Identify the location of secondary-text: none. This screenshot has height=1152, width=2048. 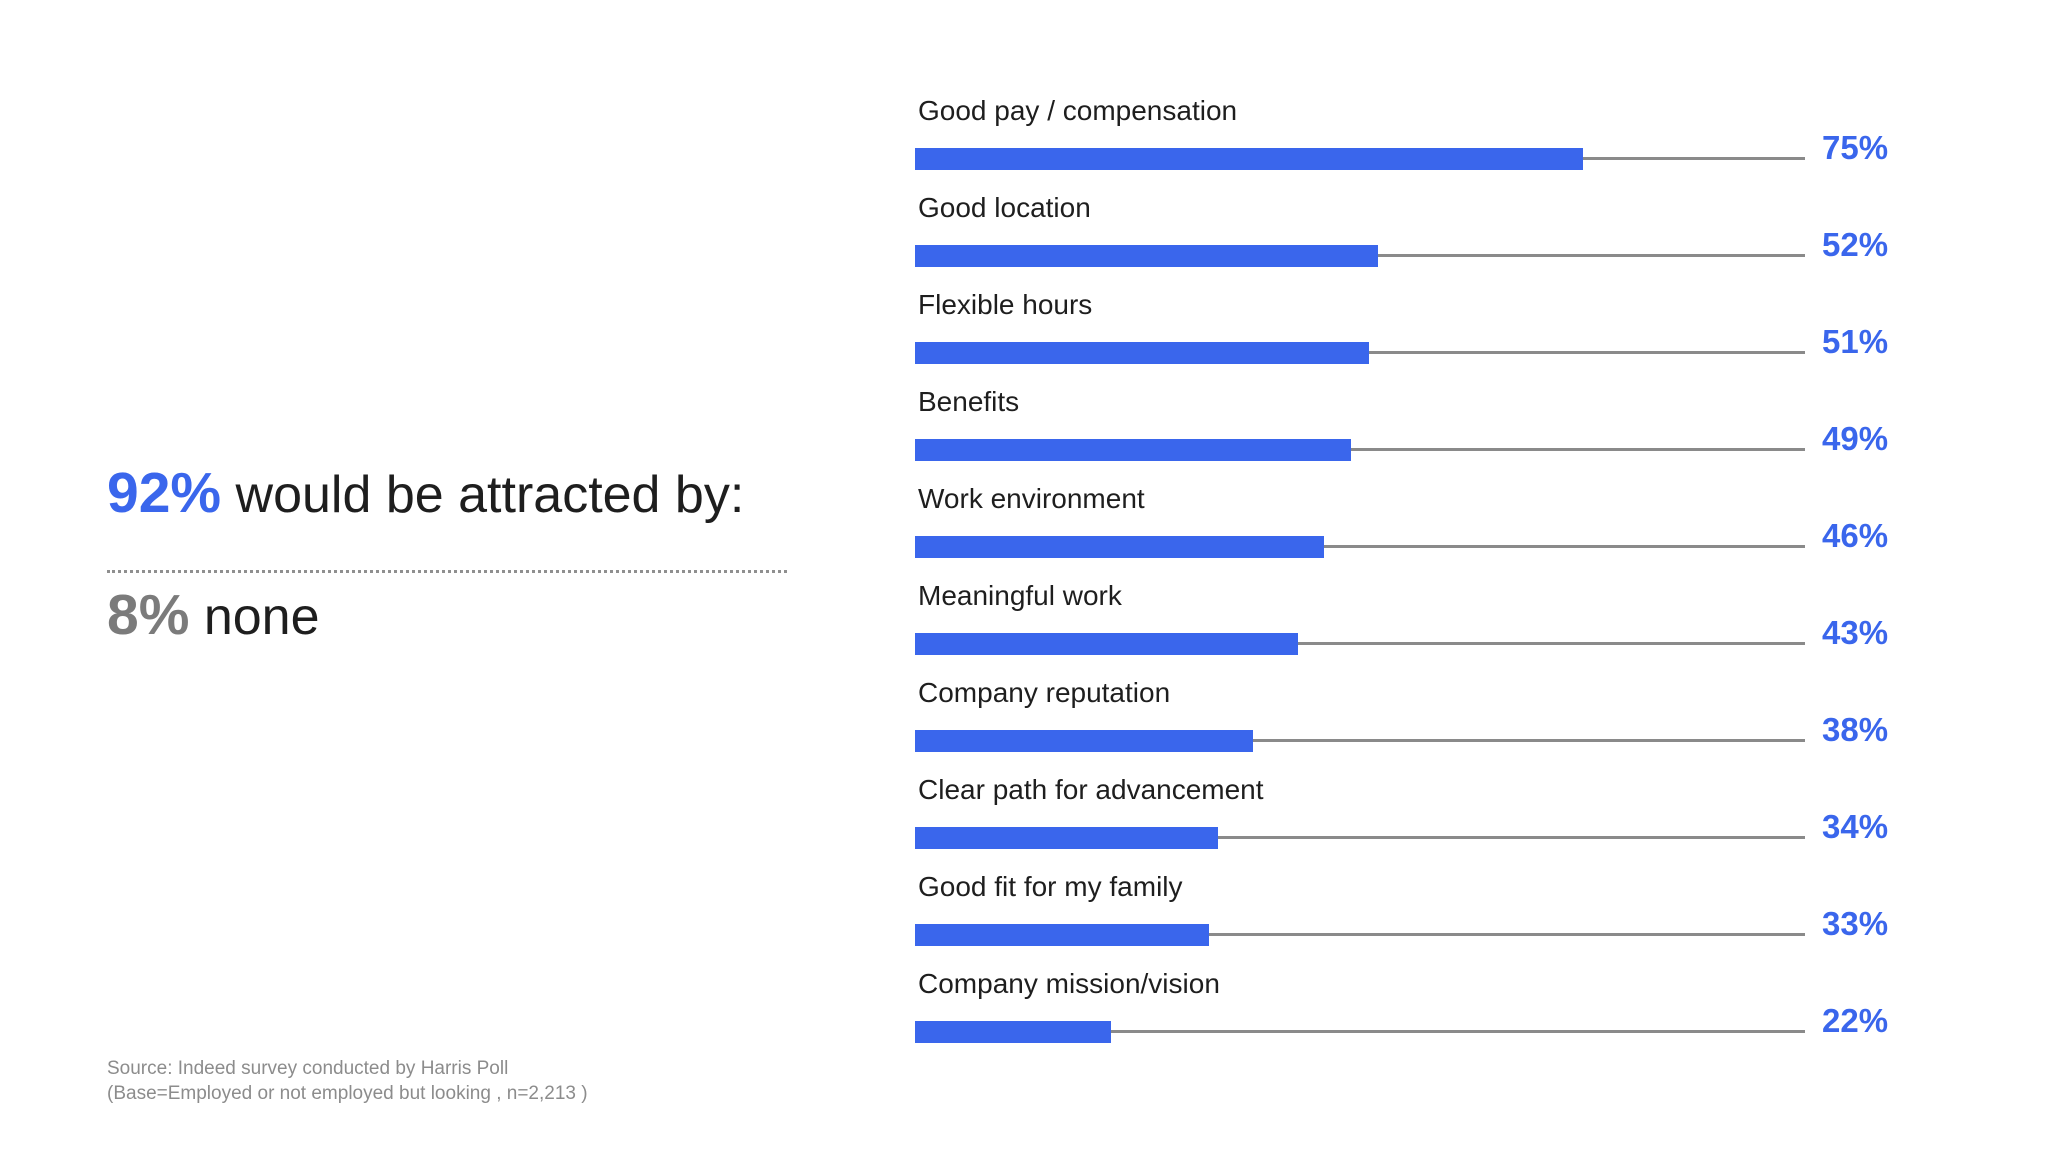
(254, 617).